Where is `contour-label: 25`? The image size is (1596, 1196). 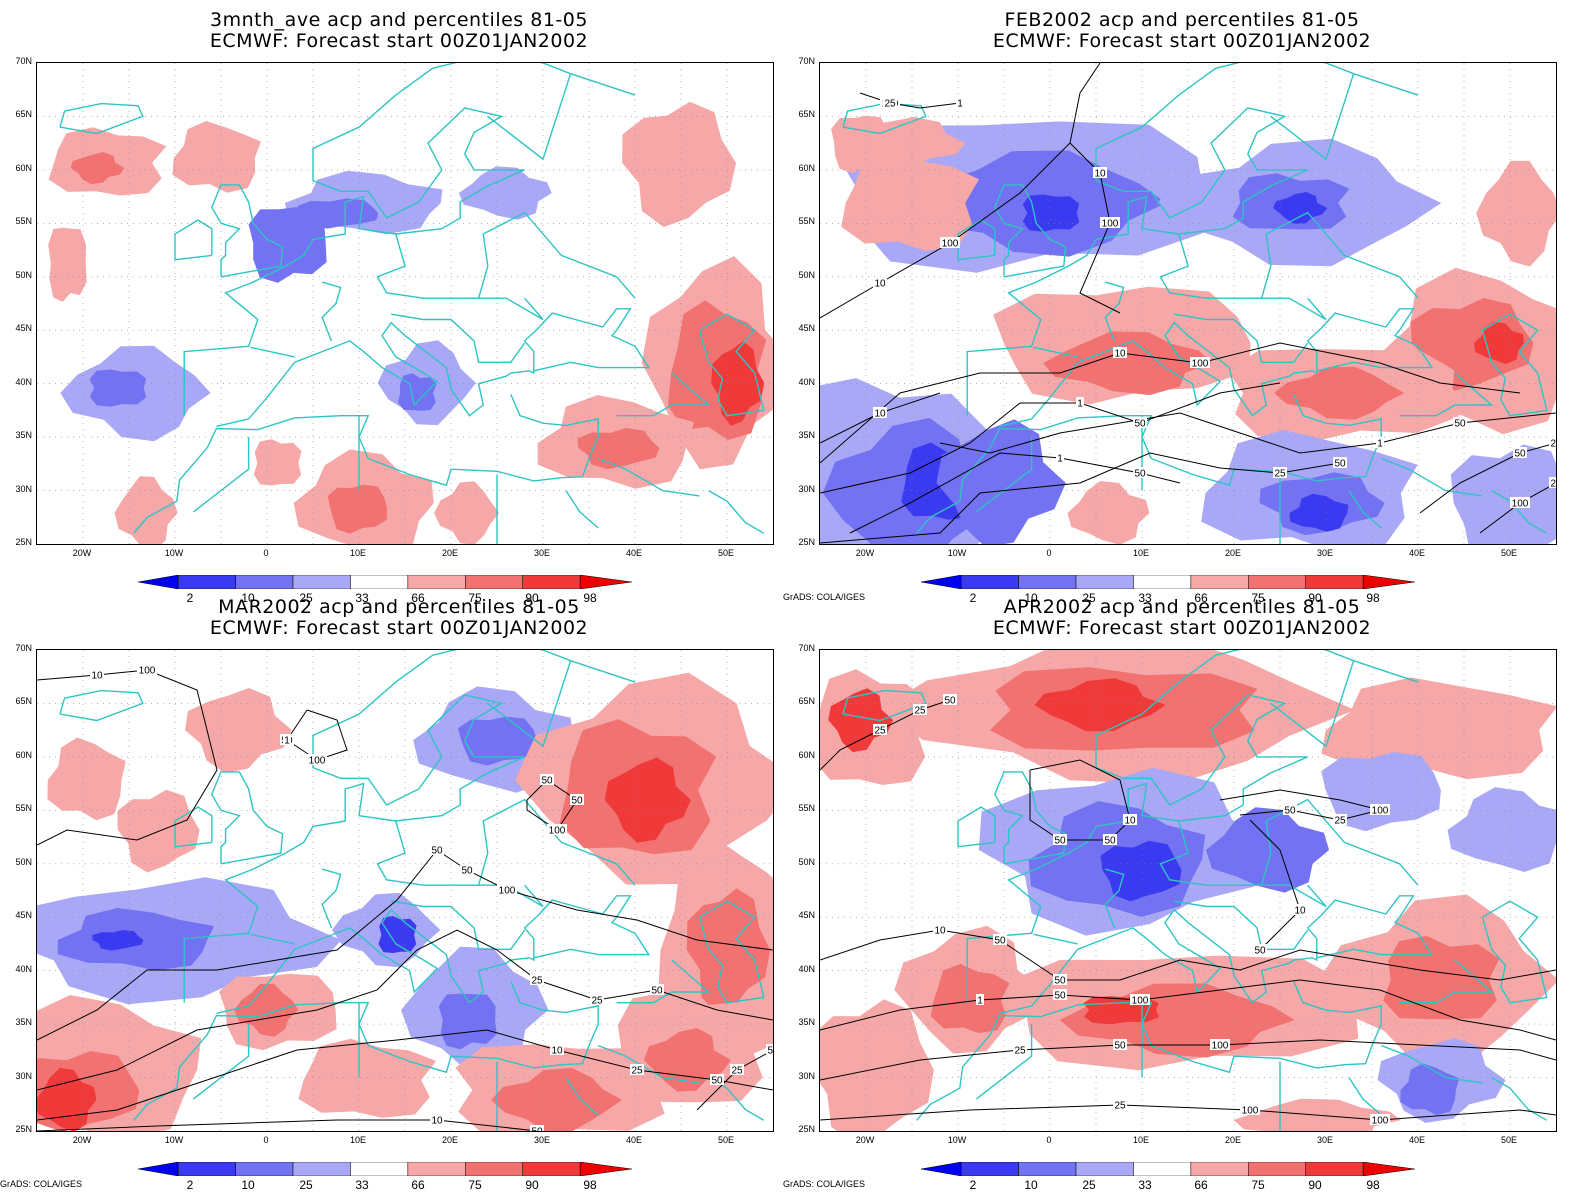 contour-label: 25 is located at coordinates (1280, 473).